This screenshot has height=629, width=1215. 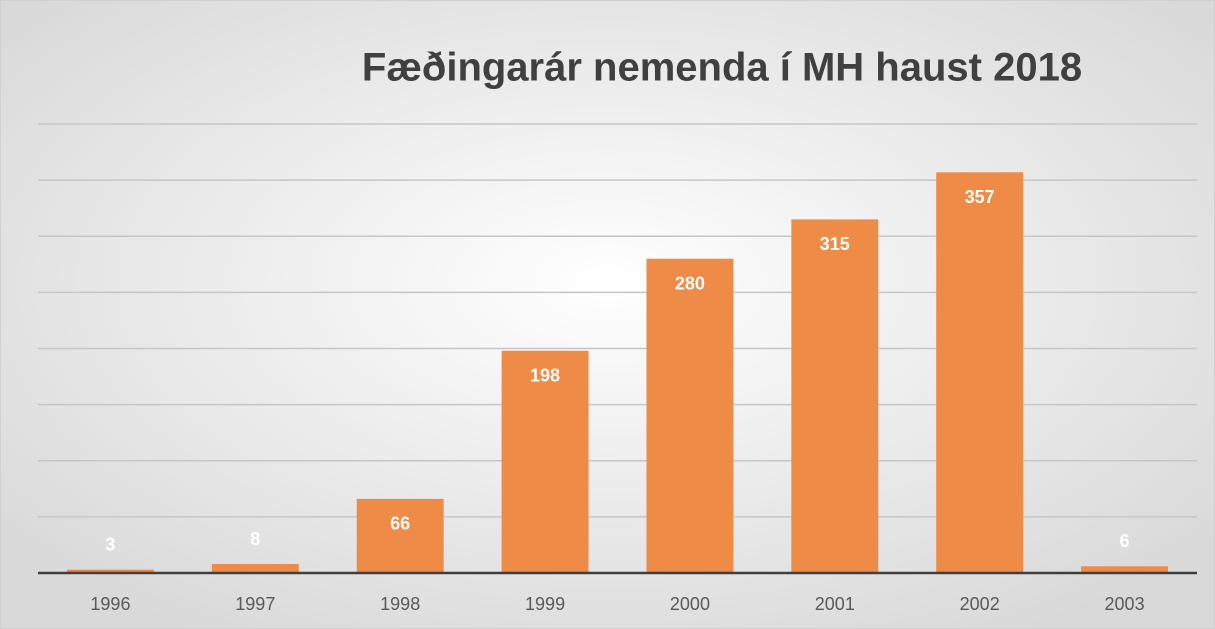 What do you see at coordinates (1125, 604) in the screenshot?
I see `x-tick-label: 2003` at bounding box center [1125, 604].